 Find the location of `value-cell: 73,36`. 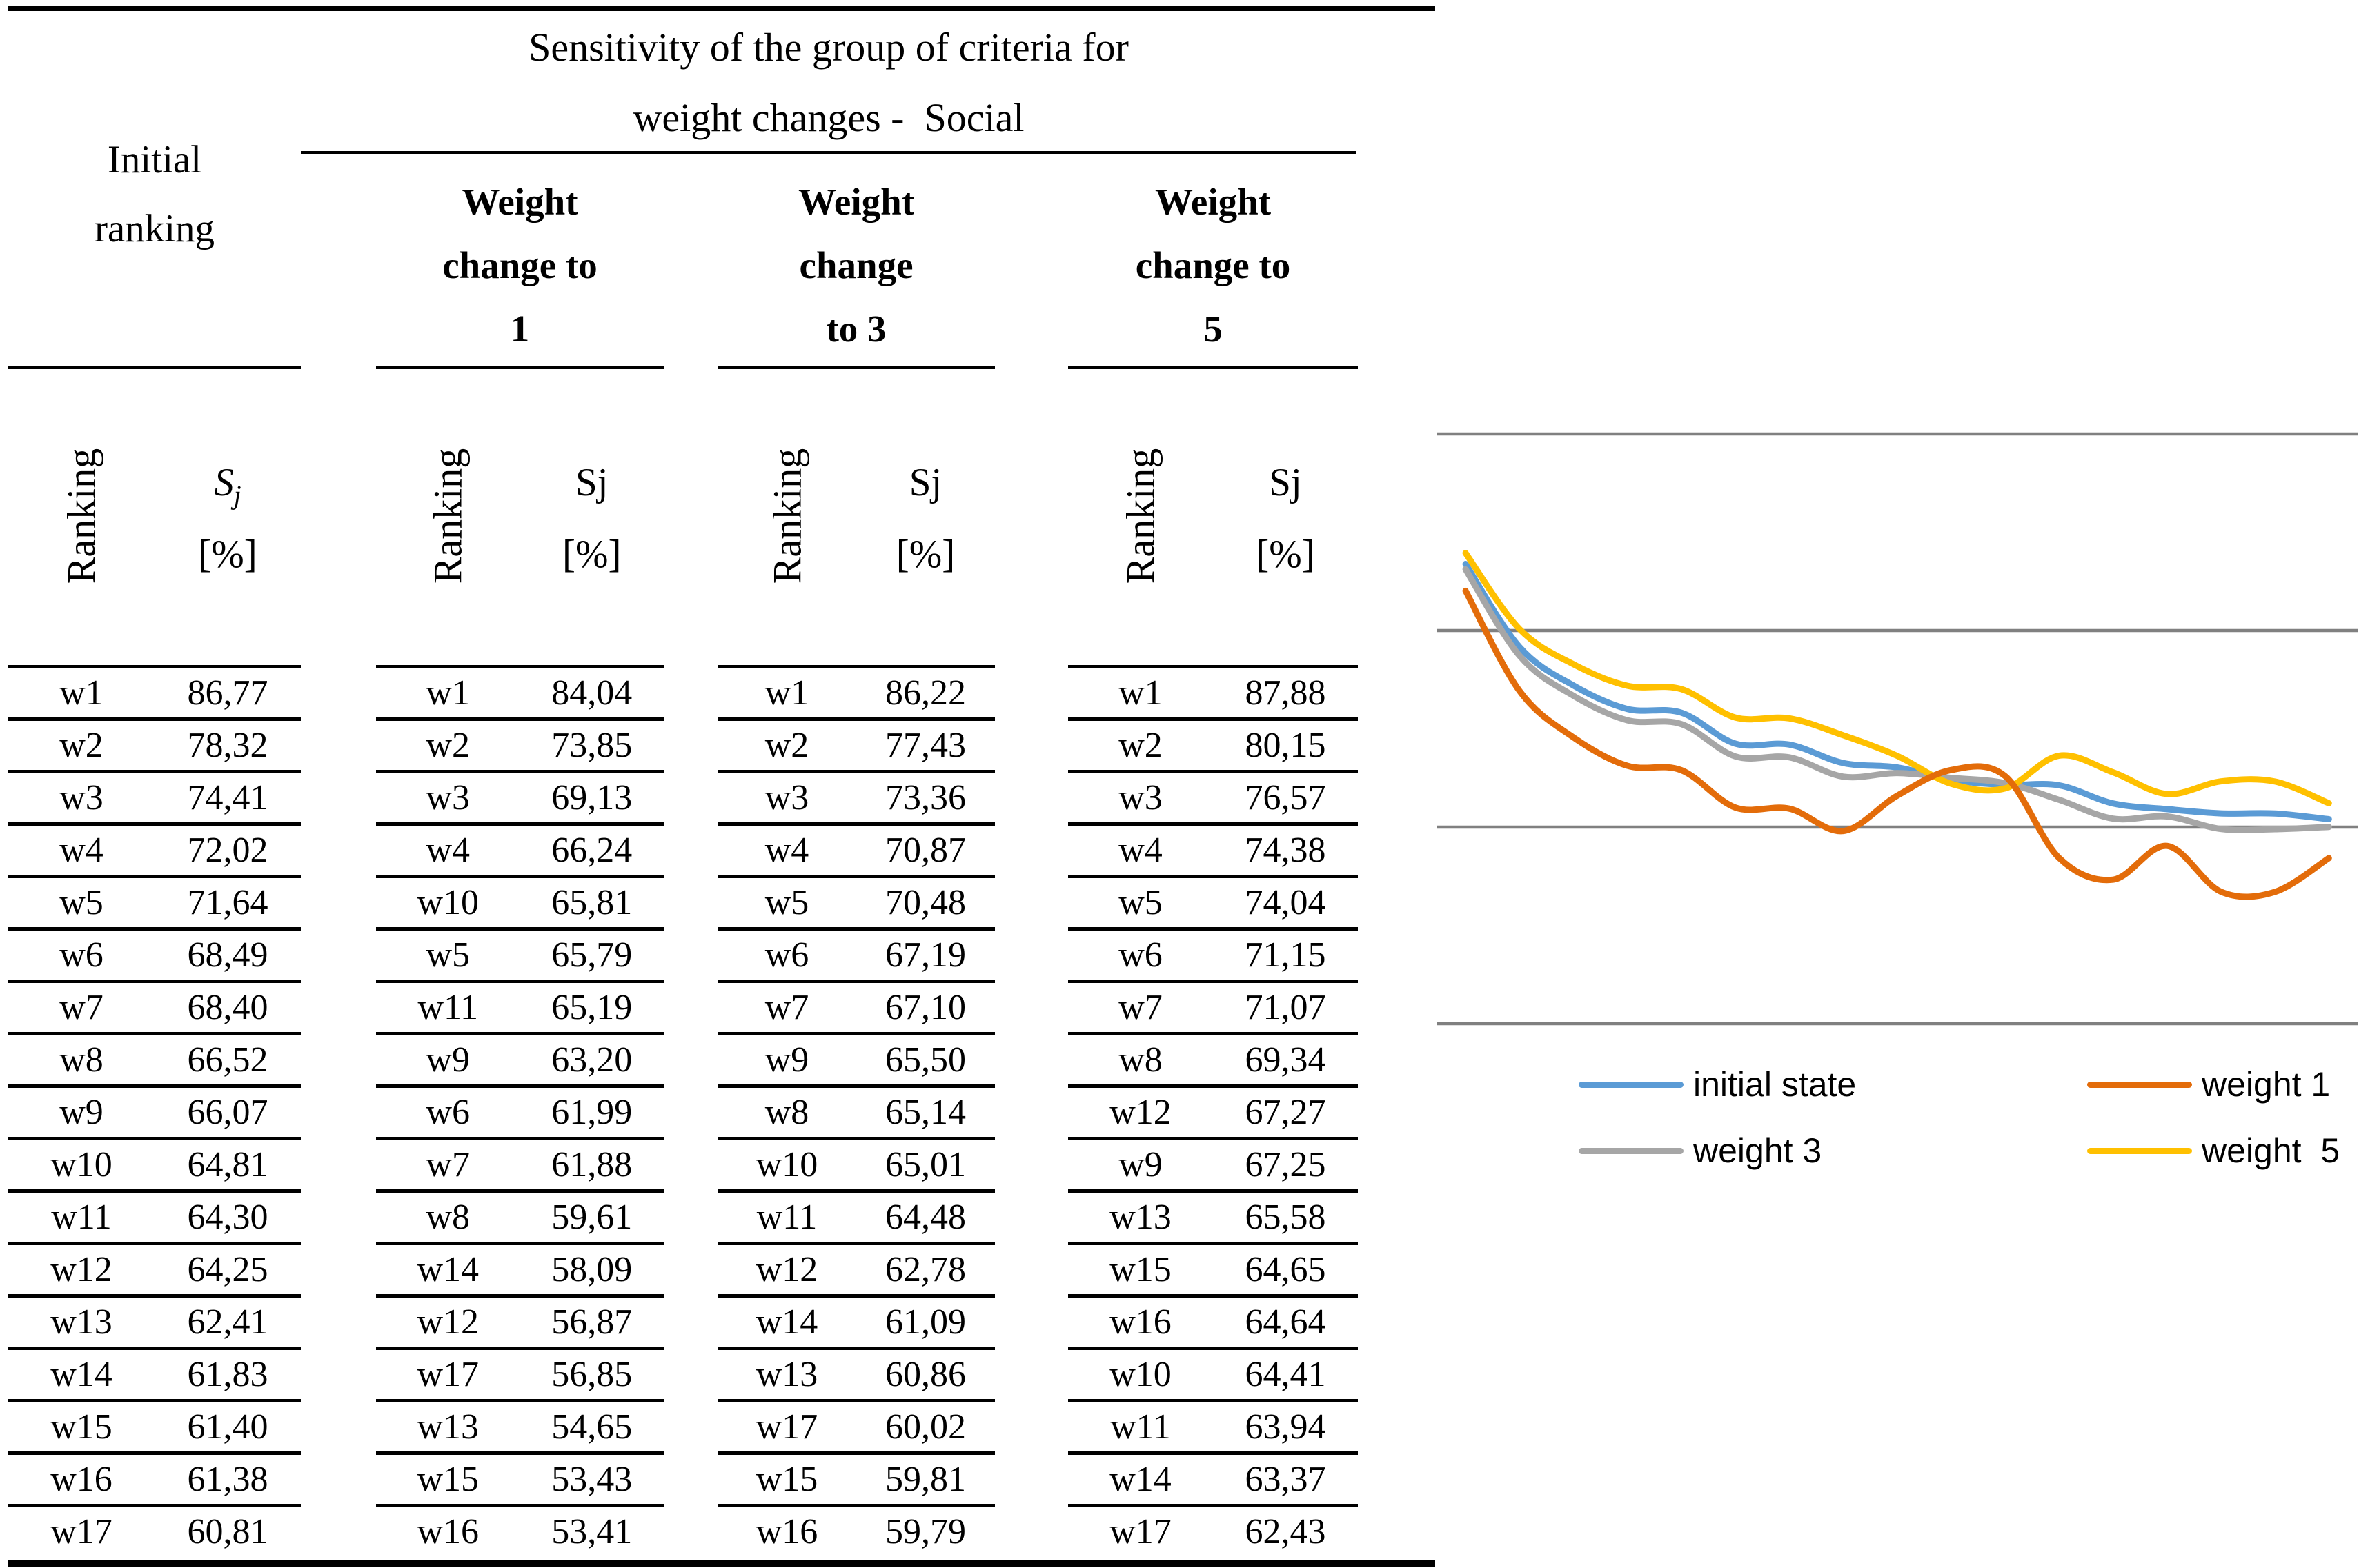

value-cell: 73,36 is located at coordinates (926, 797).